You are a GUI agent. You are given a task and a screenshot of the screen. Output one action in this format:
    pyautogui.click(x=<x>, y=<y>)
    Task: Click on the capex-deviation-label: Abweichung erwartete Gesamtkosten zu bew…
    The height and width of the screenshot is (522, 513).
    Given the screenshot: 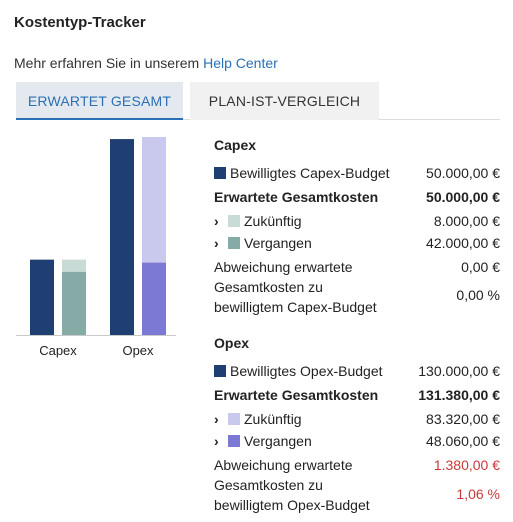 What is the action you would take?
    pyautogui.click(x=314, y=287)
    